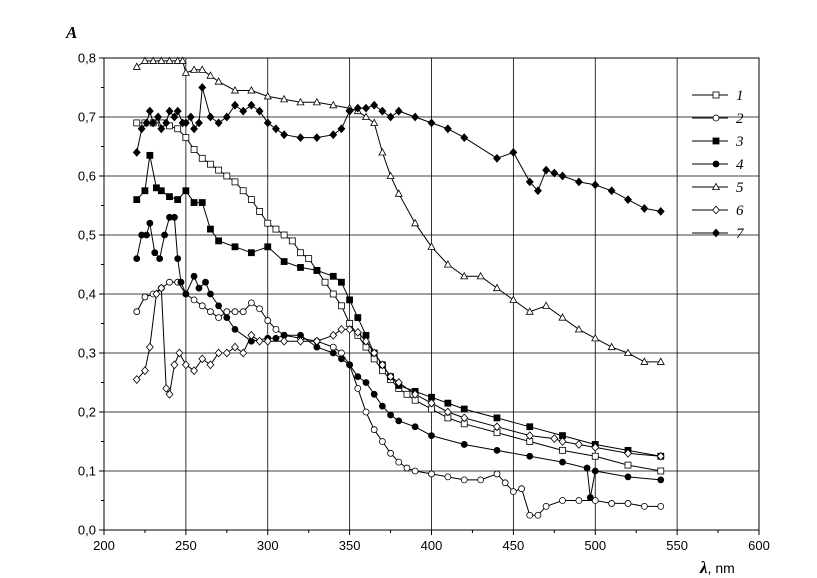  What do you see at coordinates (350, 545) in the screenshot?
I see `x-tick-label: 350` at bounding box center [350, 545].